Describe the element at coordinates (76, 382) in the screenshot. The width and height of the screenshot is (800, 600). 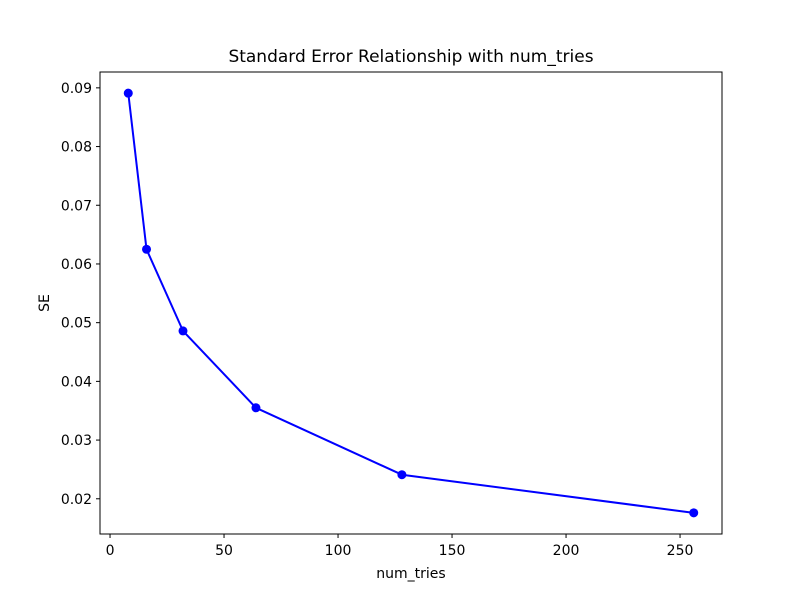
I see `y-tick-label: 0.04` at that location.